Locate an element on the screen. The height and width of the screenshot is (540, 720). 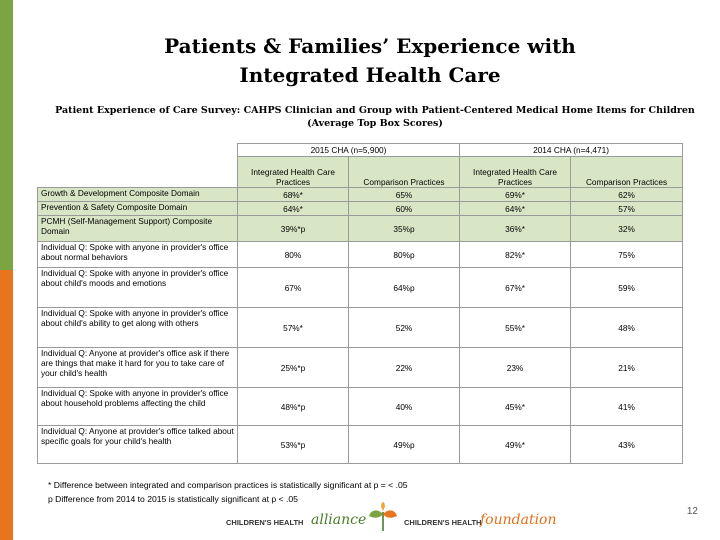
cell-value: 48% is located at coordinates (627, 327).